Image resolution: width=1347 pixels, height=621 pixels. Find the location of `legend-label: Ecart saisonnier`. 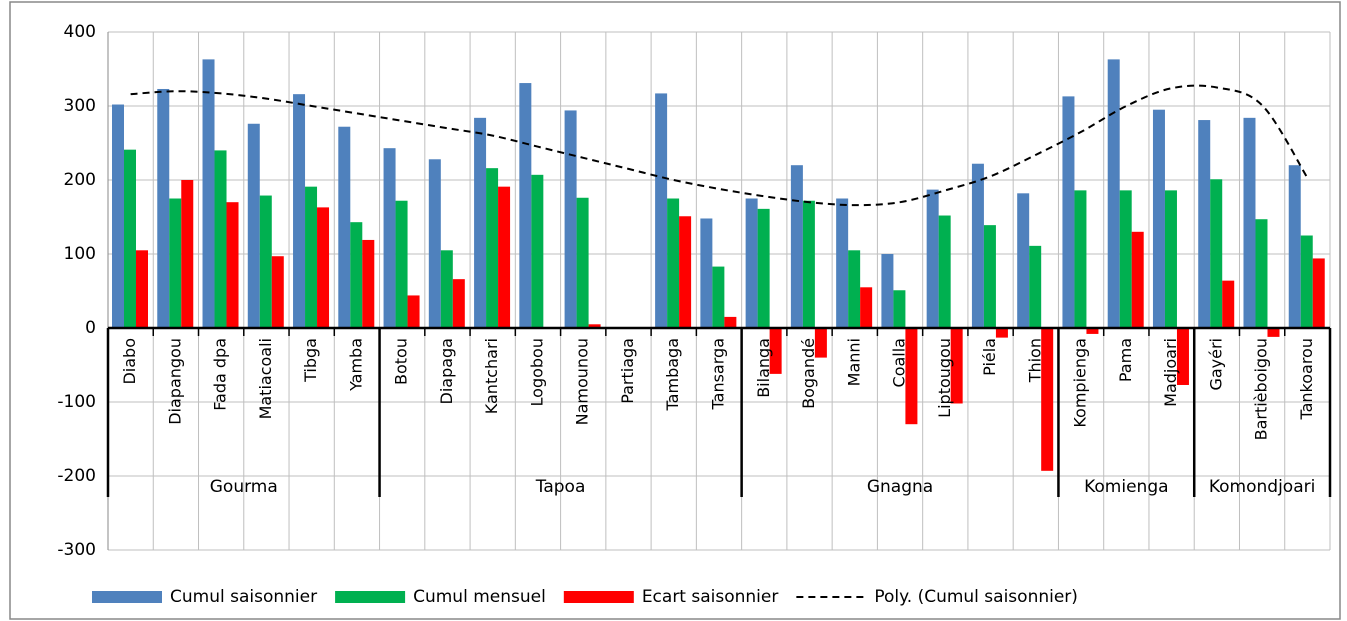

legend-label: Ecart saisonnier is located at coordinates (710, 597).